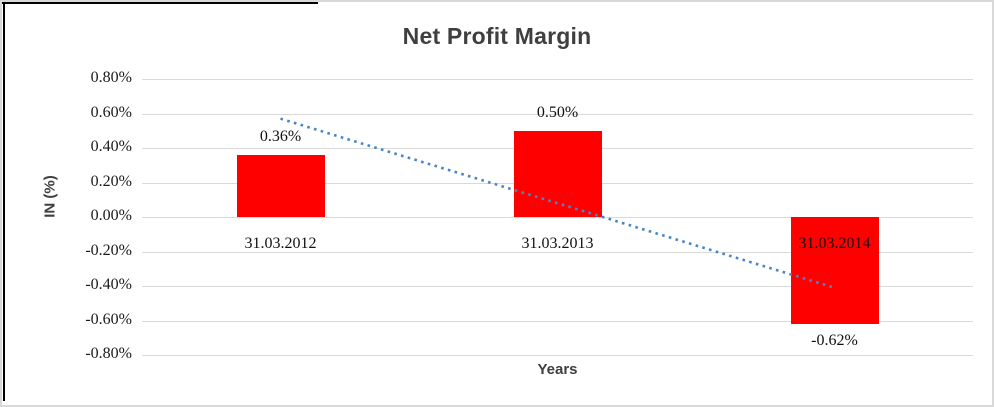 The width and height of the screenshot is (994, 407). What do you see at coordinates (280, 243) in the screenshot?
I see `category-label: 31.03.2012` at bounding box center [280, 243].